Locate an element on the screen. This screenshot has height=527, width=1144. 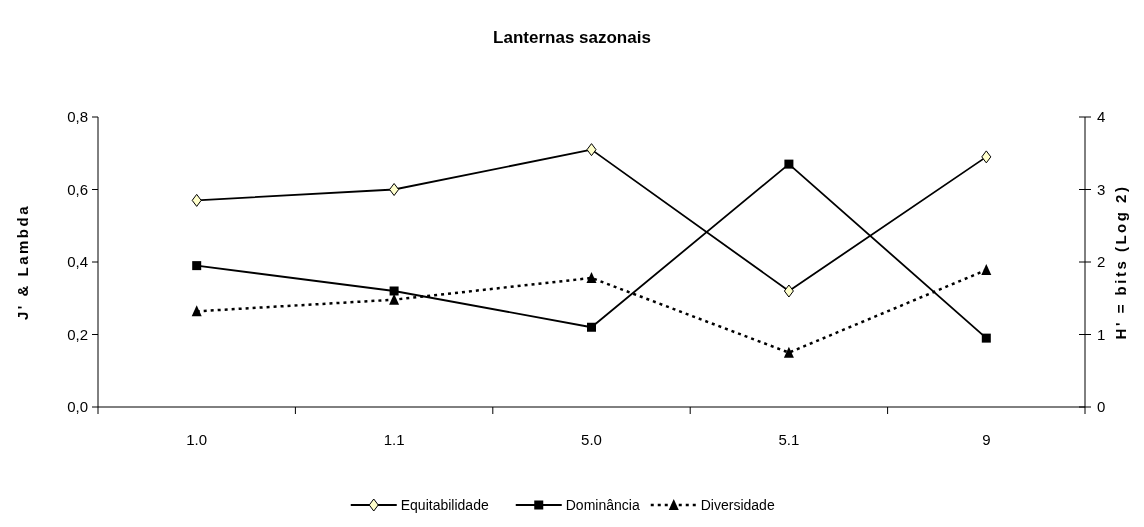
y2-tick-label: 1 is located at coordinates (1101, 334).